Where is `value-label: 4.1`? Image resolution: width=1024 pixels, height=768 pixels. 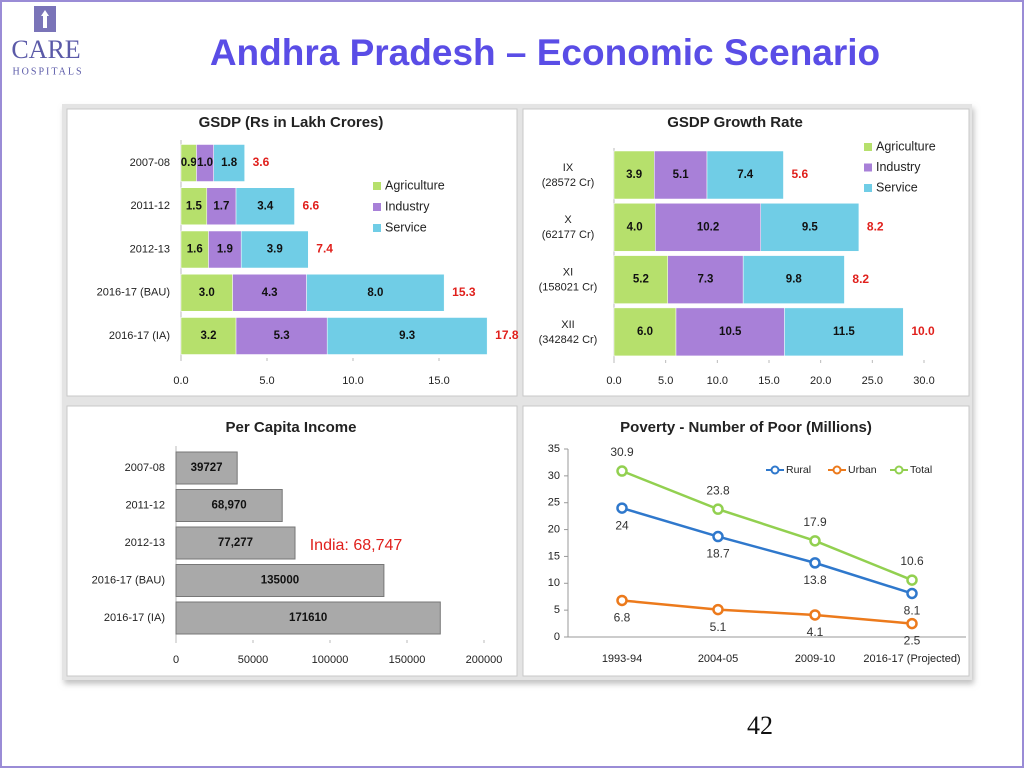
value-label: 4.1 is located at coordinates (815, 632).